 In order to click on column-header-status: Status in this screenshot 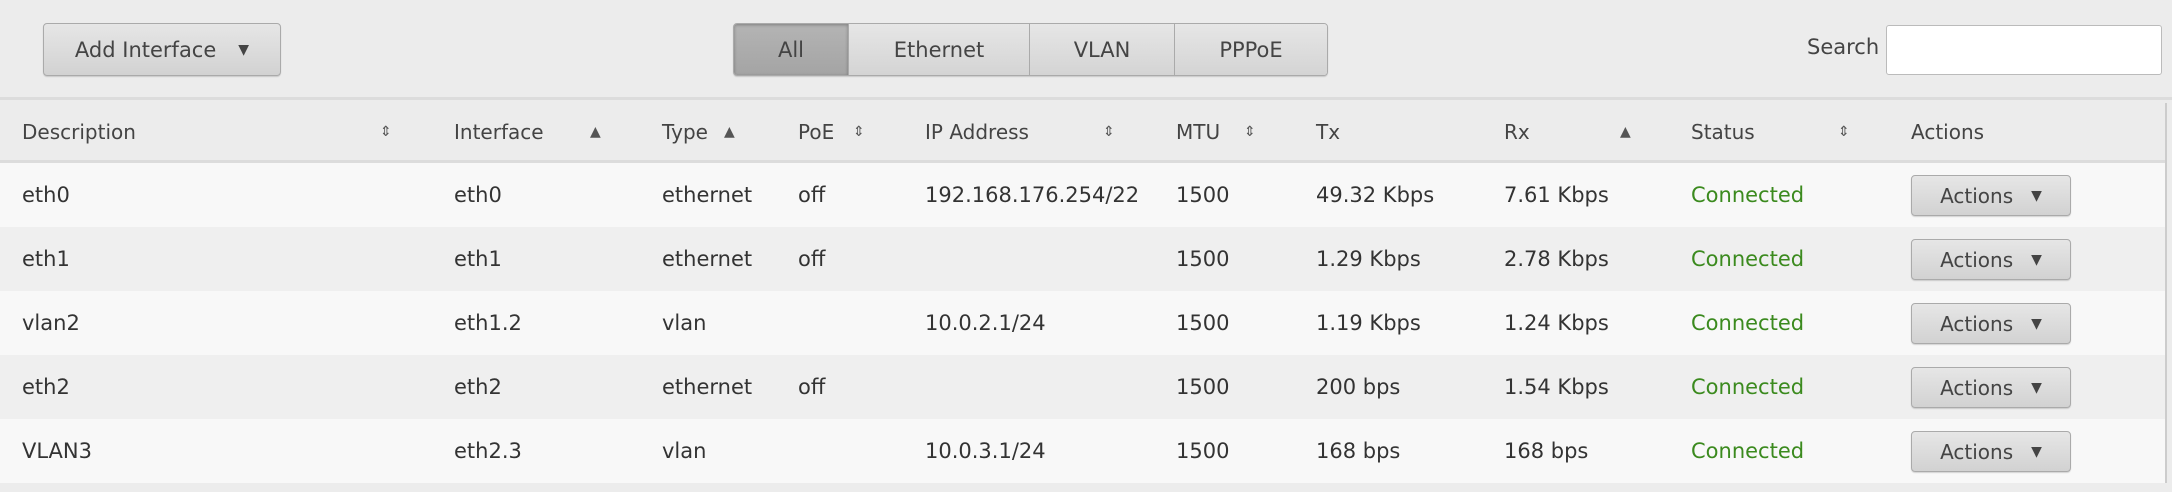, I will do `click(1723, 131)`.